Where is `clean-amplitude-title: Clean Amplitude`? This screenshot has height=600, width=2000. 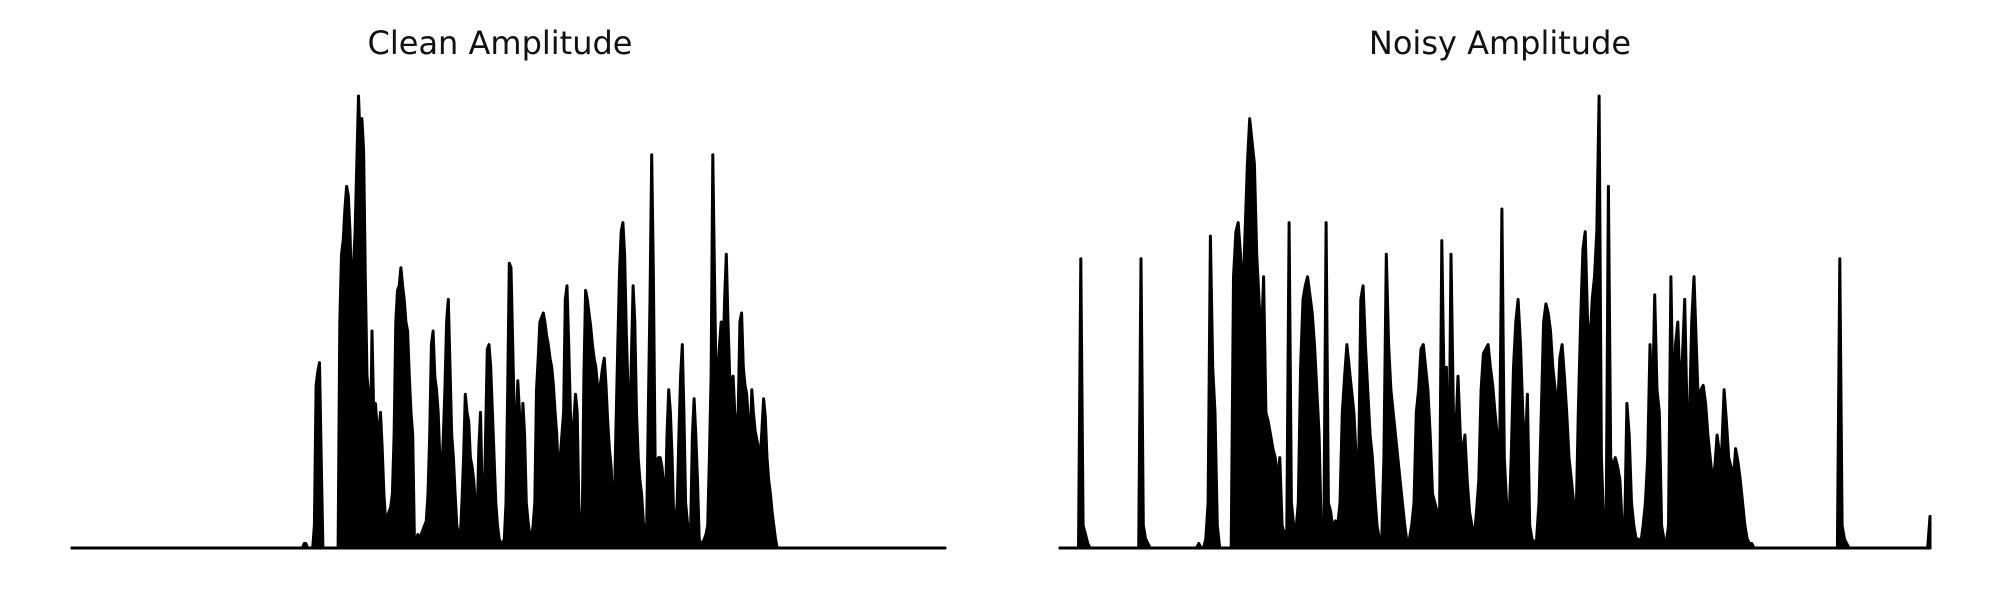
clean-amplitude-title: Clean Amplitude is located at coordinates (500, 43).